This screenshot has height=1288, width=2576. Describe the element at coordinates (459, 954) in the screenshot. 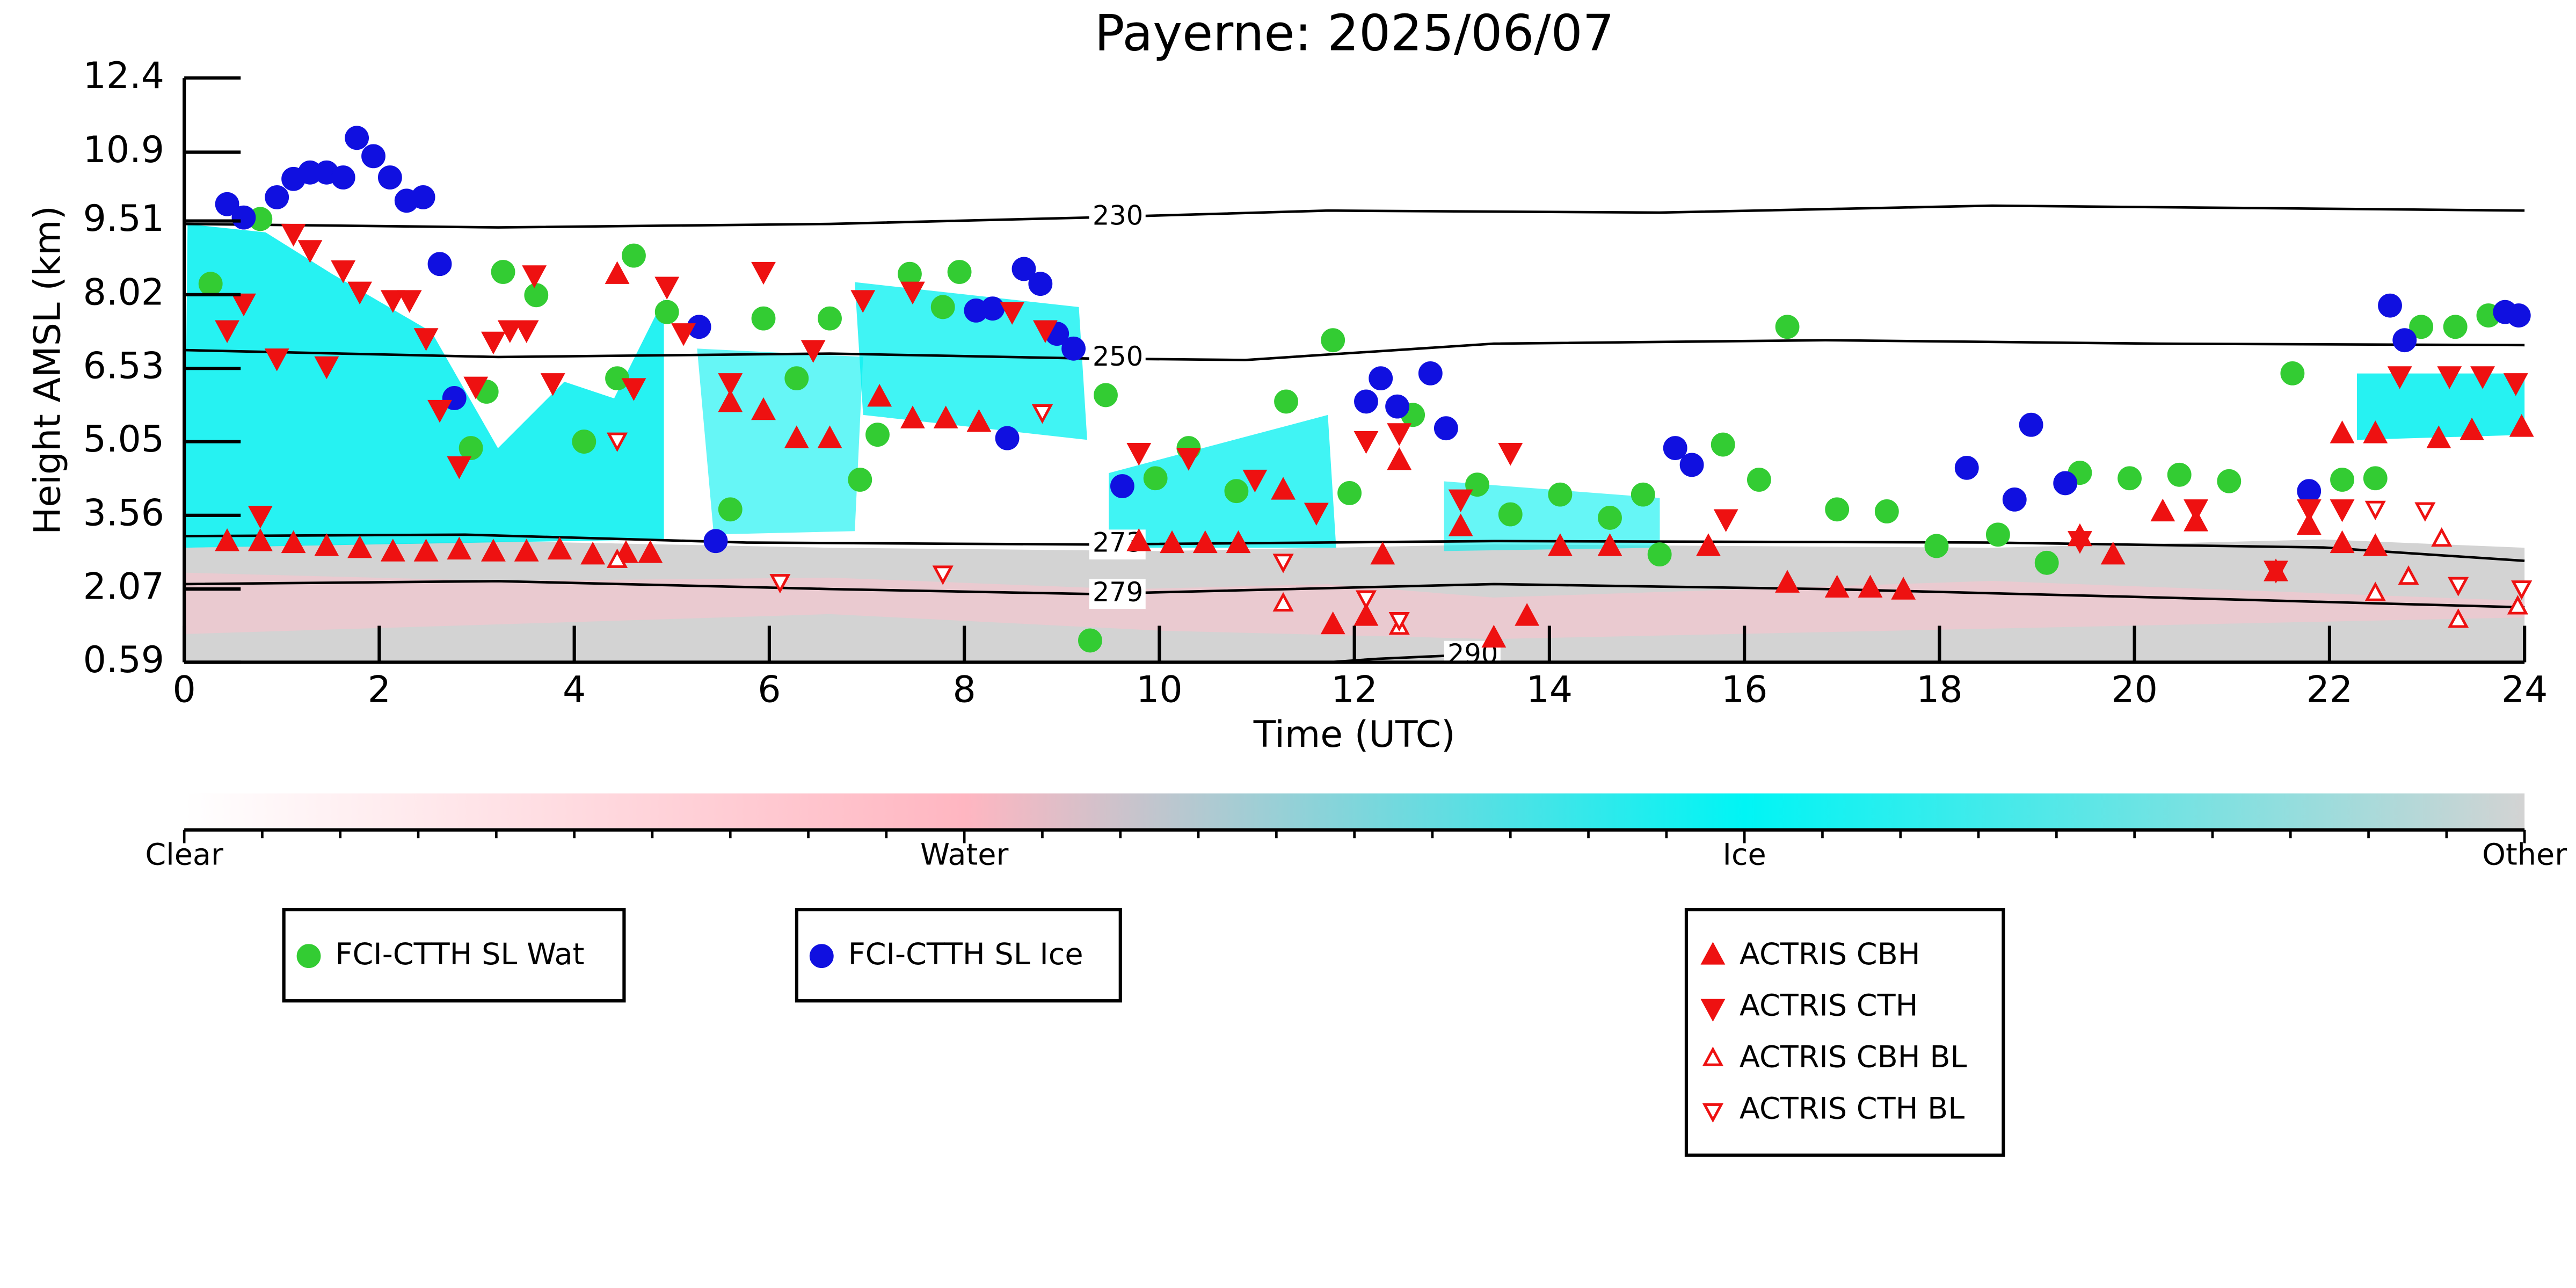

I see `legend-label: FCI-CTTH SL Wat` at that location.